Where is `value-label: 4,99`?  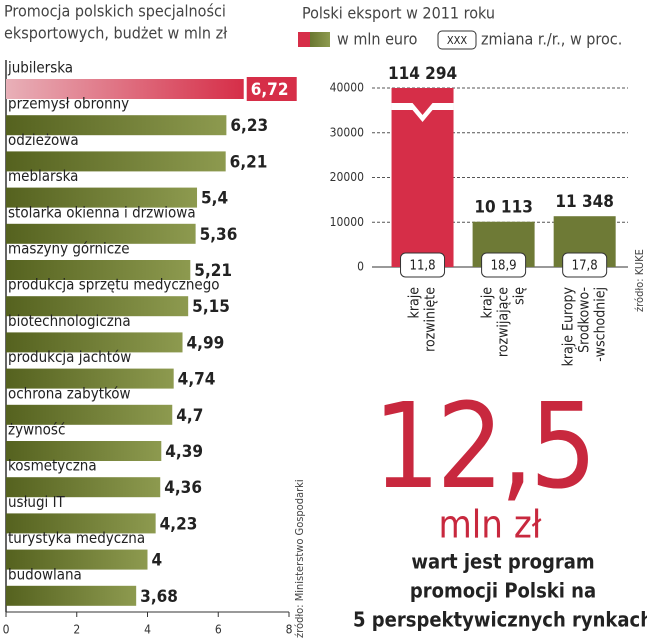 value-label: 4,99 is located at coordinates (206, 343).